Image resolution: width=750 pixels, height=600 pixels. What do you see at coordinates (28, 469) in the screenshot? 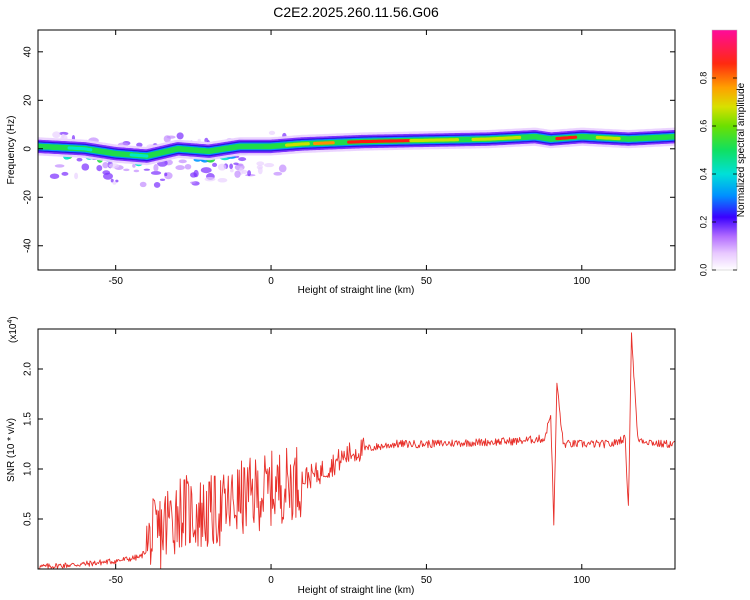
I see `snr-y-tick-label: 1.0` at bounding box center [28, 469].